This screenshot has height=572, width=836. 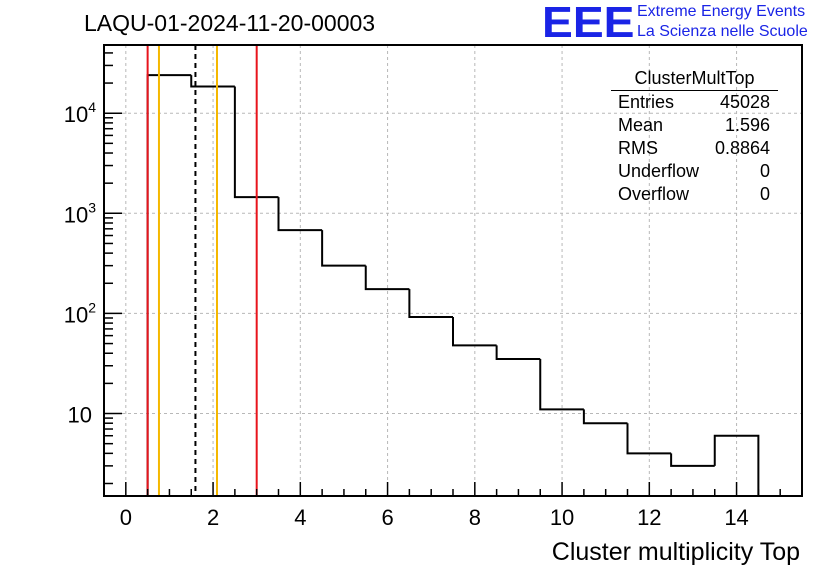 What do you see at coordinates (641, 125) in the screenshot?
I see `stats-label: Mean` at bounding box center [641, 125].